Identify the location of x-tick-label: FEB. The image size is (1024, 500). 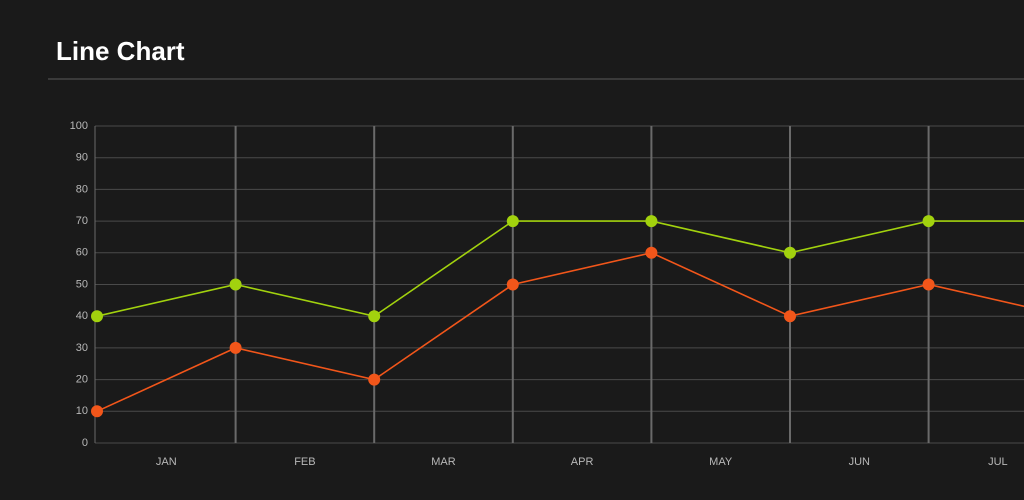
(304, 462).